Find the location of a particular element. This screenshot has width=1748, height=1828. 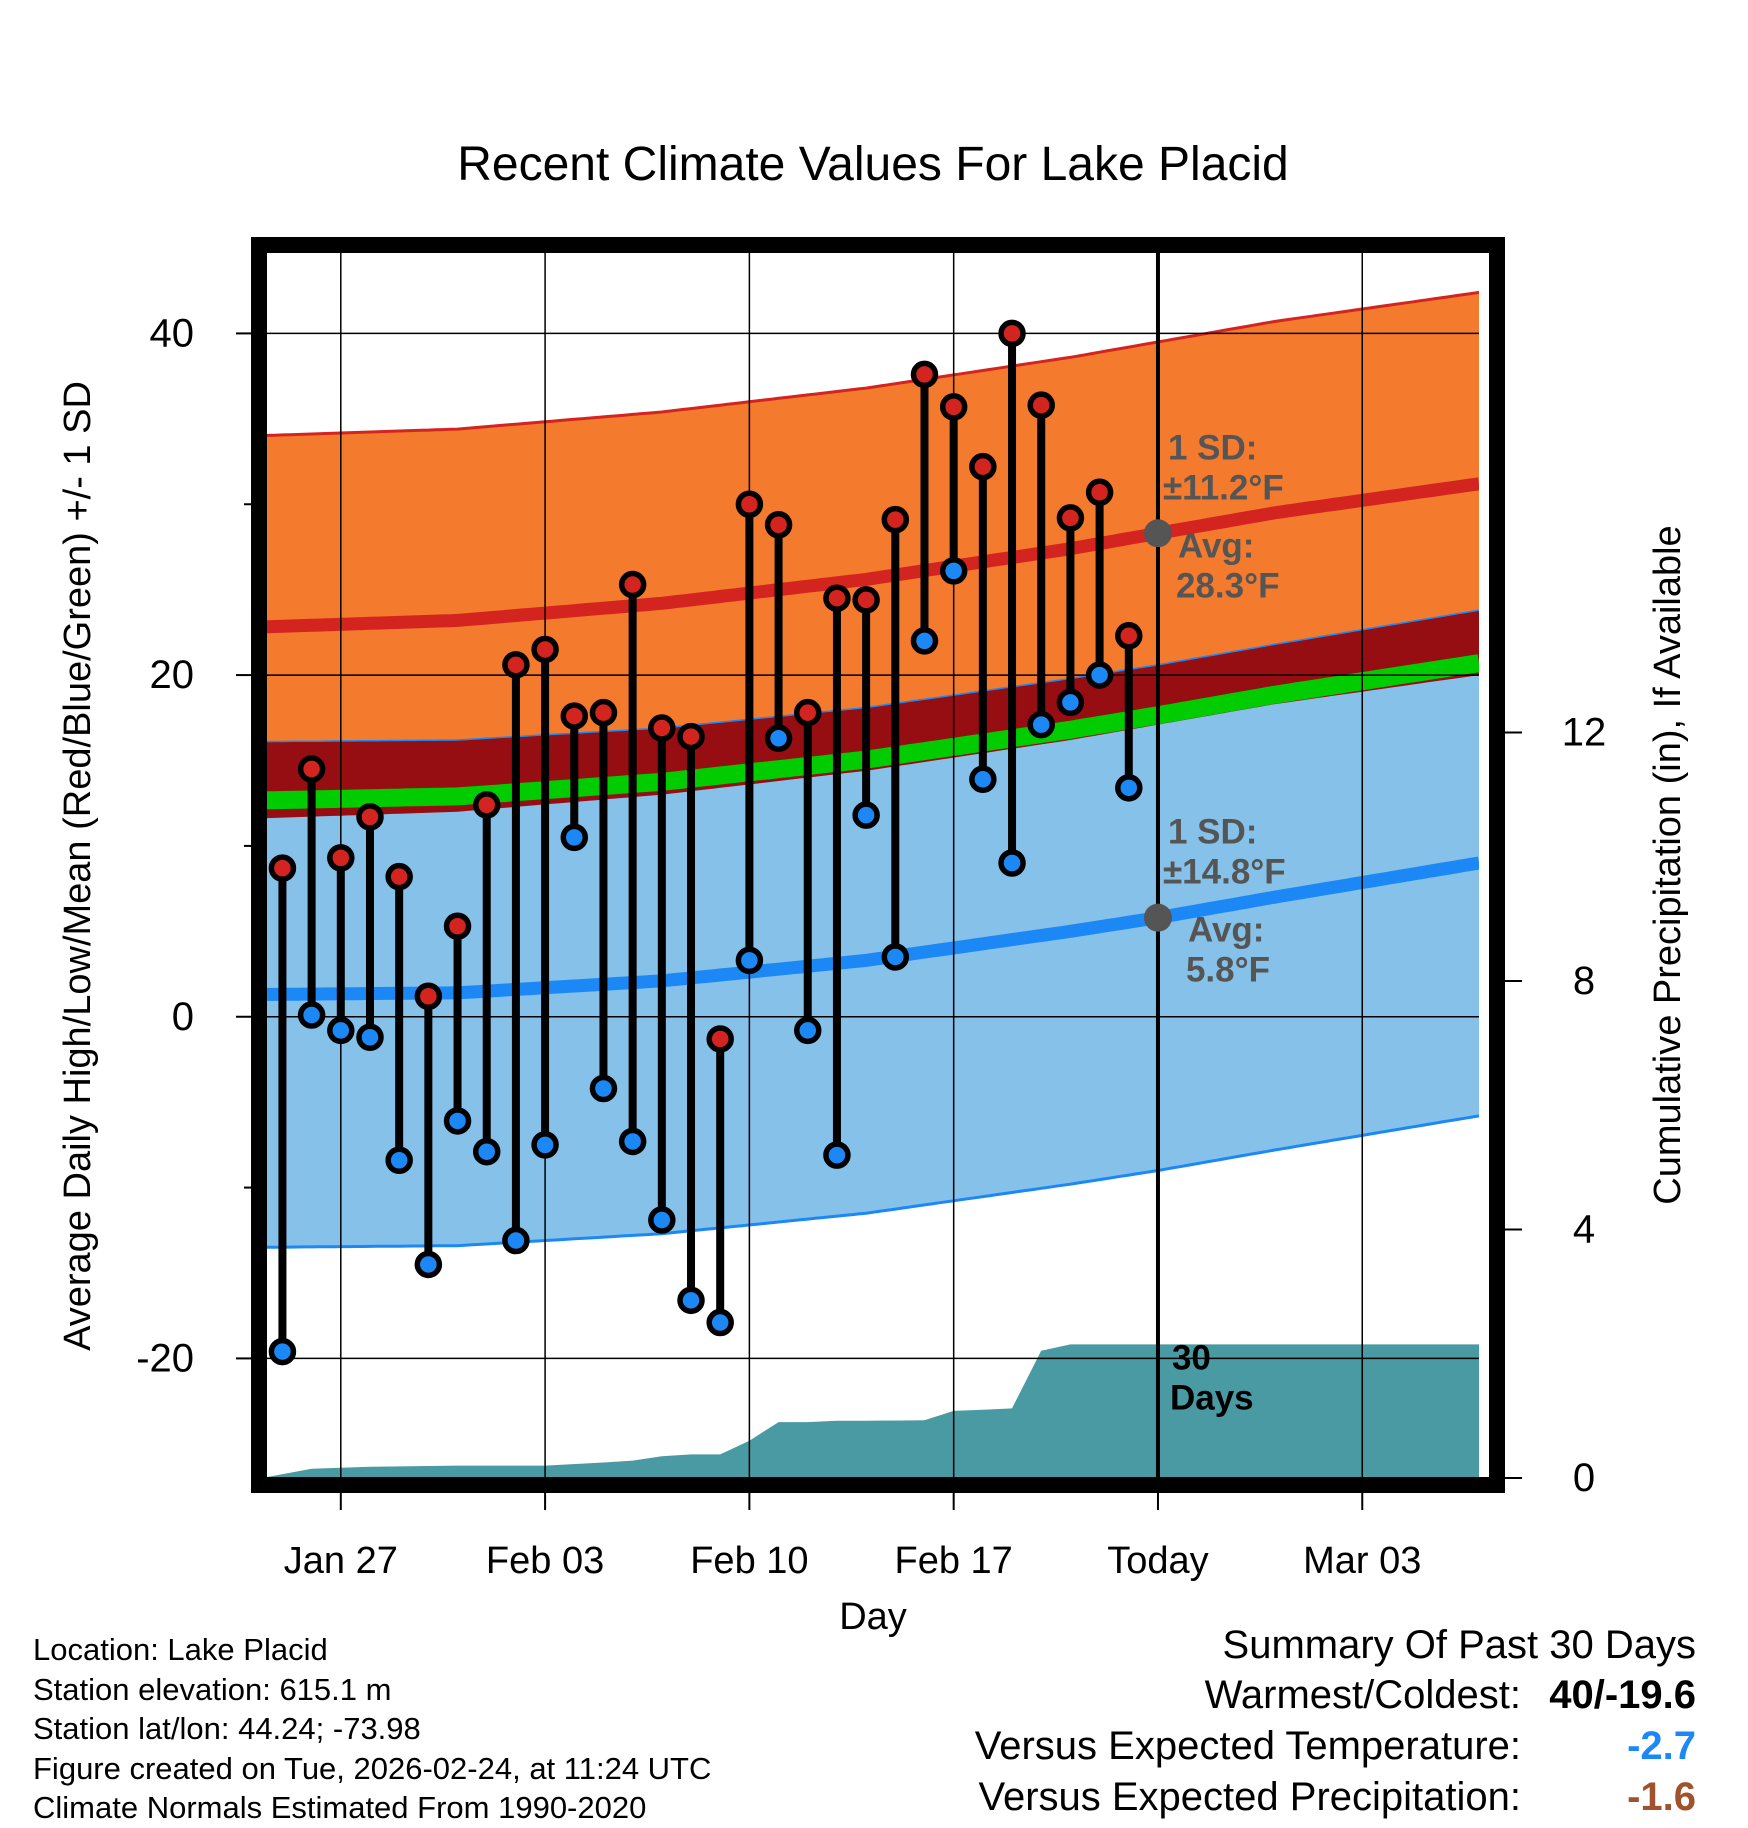

x-tick-label: Mar 03 is located at coordinates (1362, 1561).